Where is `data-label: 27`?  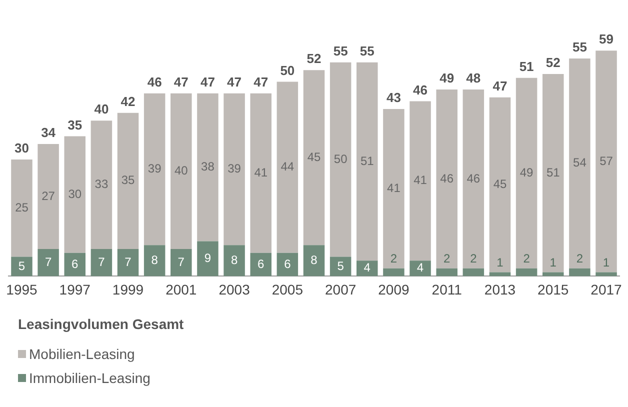
data-label: 27 is located at coordinates (49, 195).